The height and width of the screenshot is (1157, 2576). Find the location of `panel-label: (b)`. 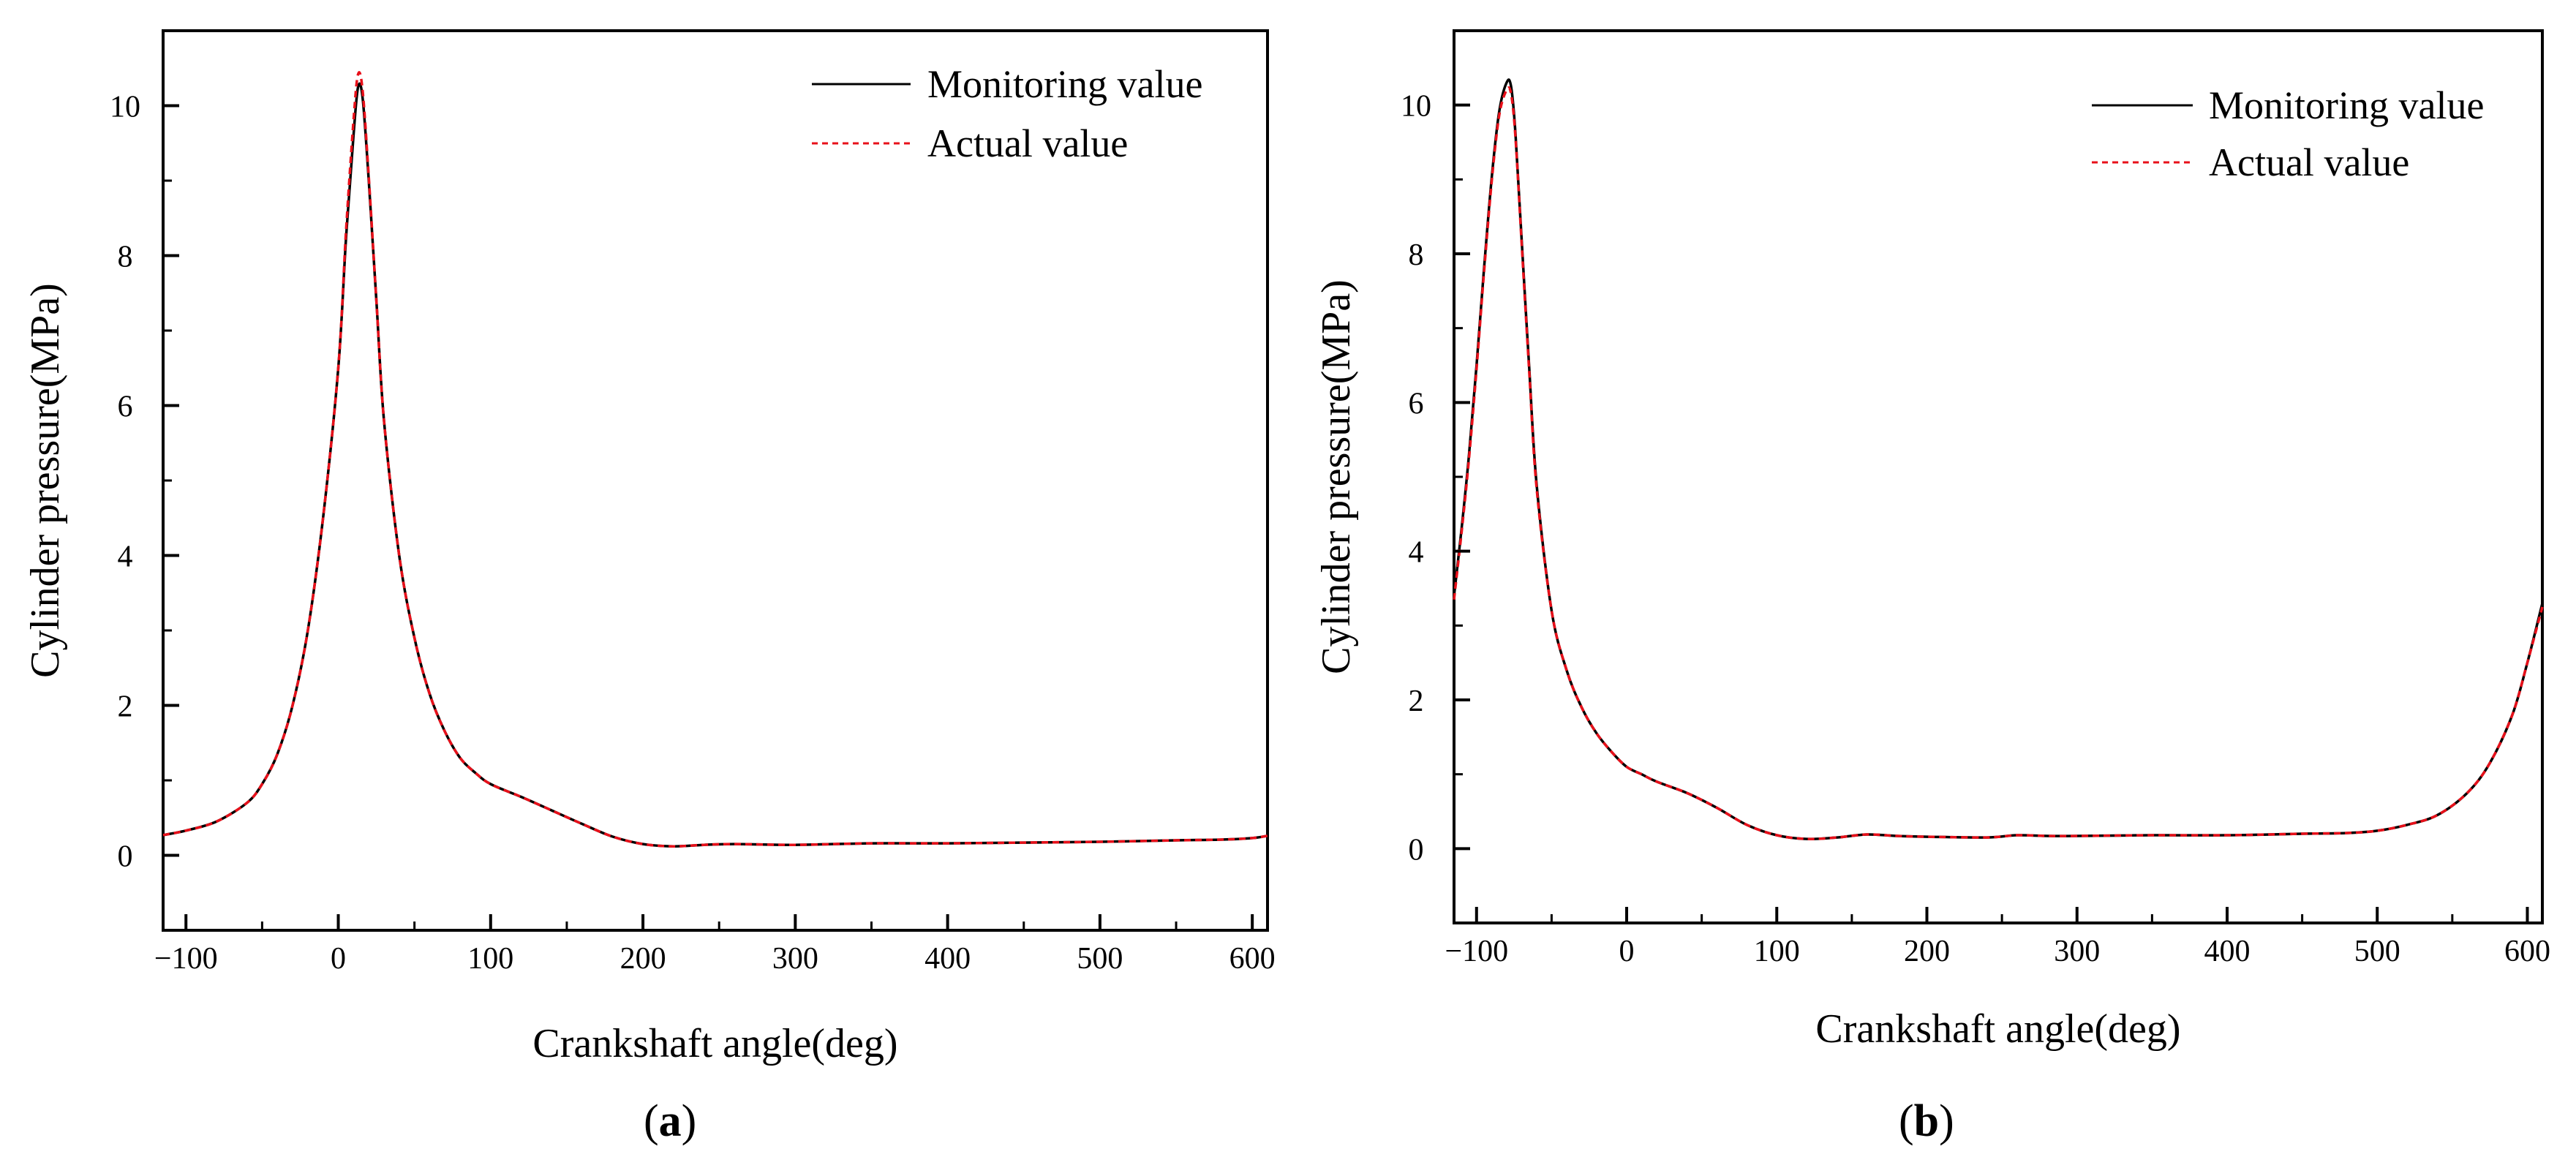

panel-label: (b) is located at coordinates (1926, 1121).